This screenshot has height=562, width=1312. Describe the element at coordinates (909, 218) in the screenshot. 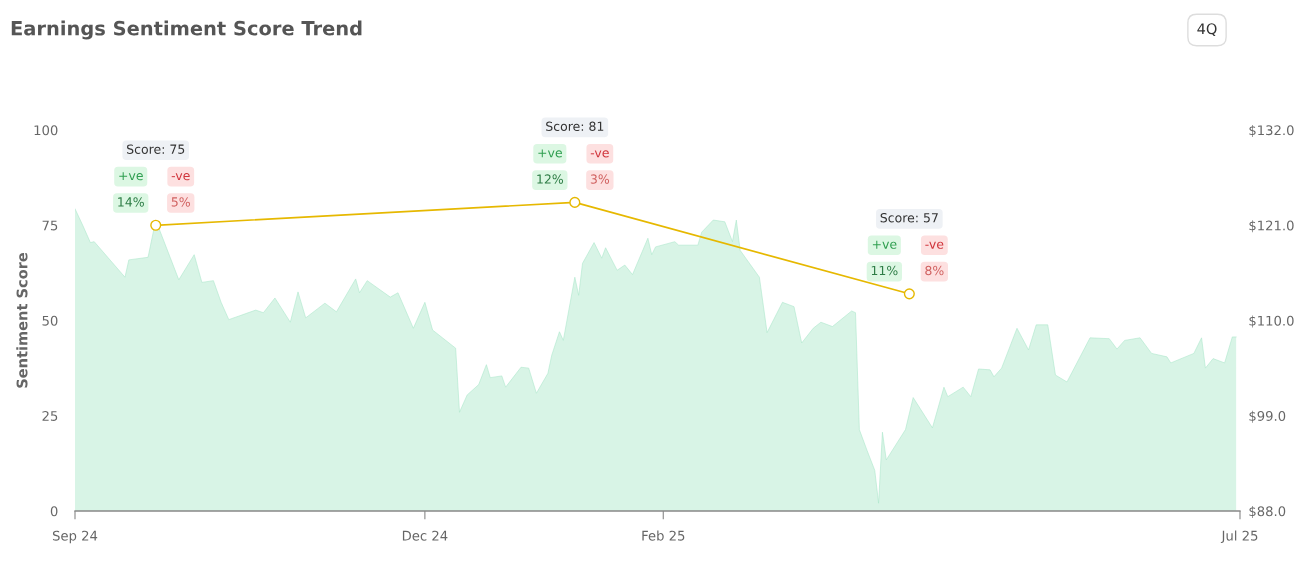

I see `annotation: Score: 57` at that location.